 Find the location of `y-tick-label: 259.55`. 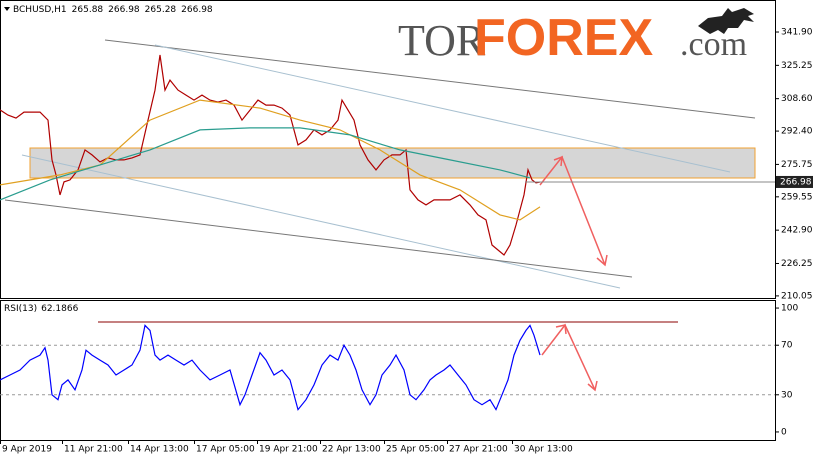

y-tick-label: 259.55 is located at coordinates (797, 197).